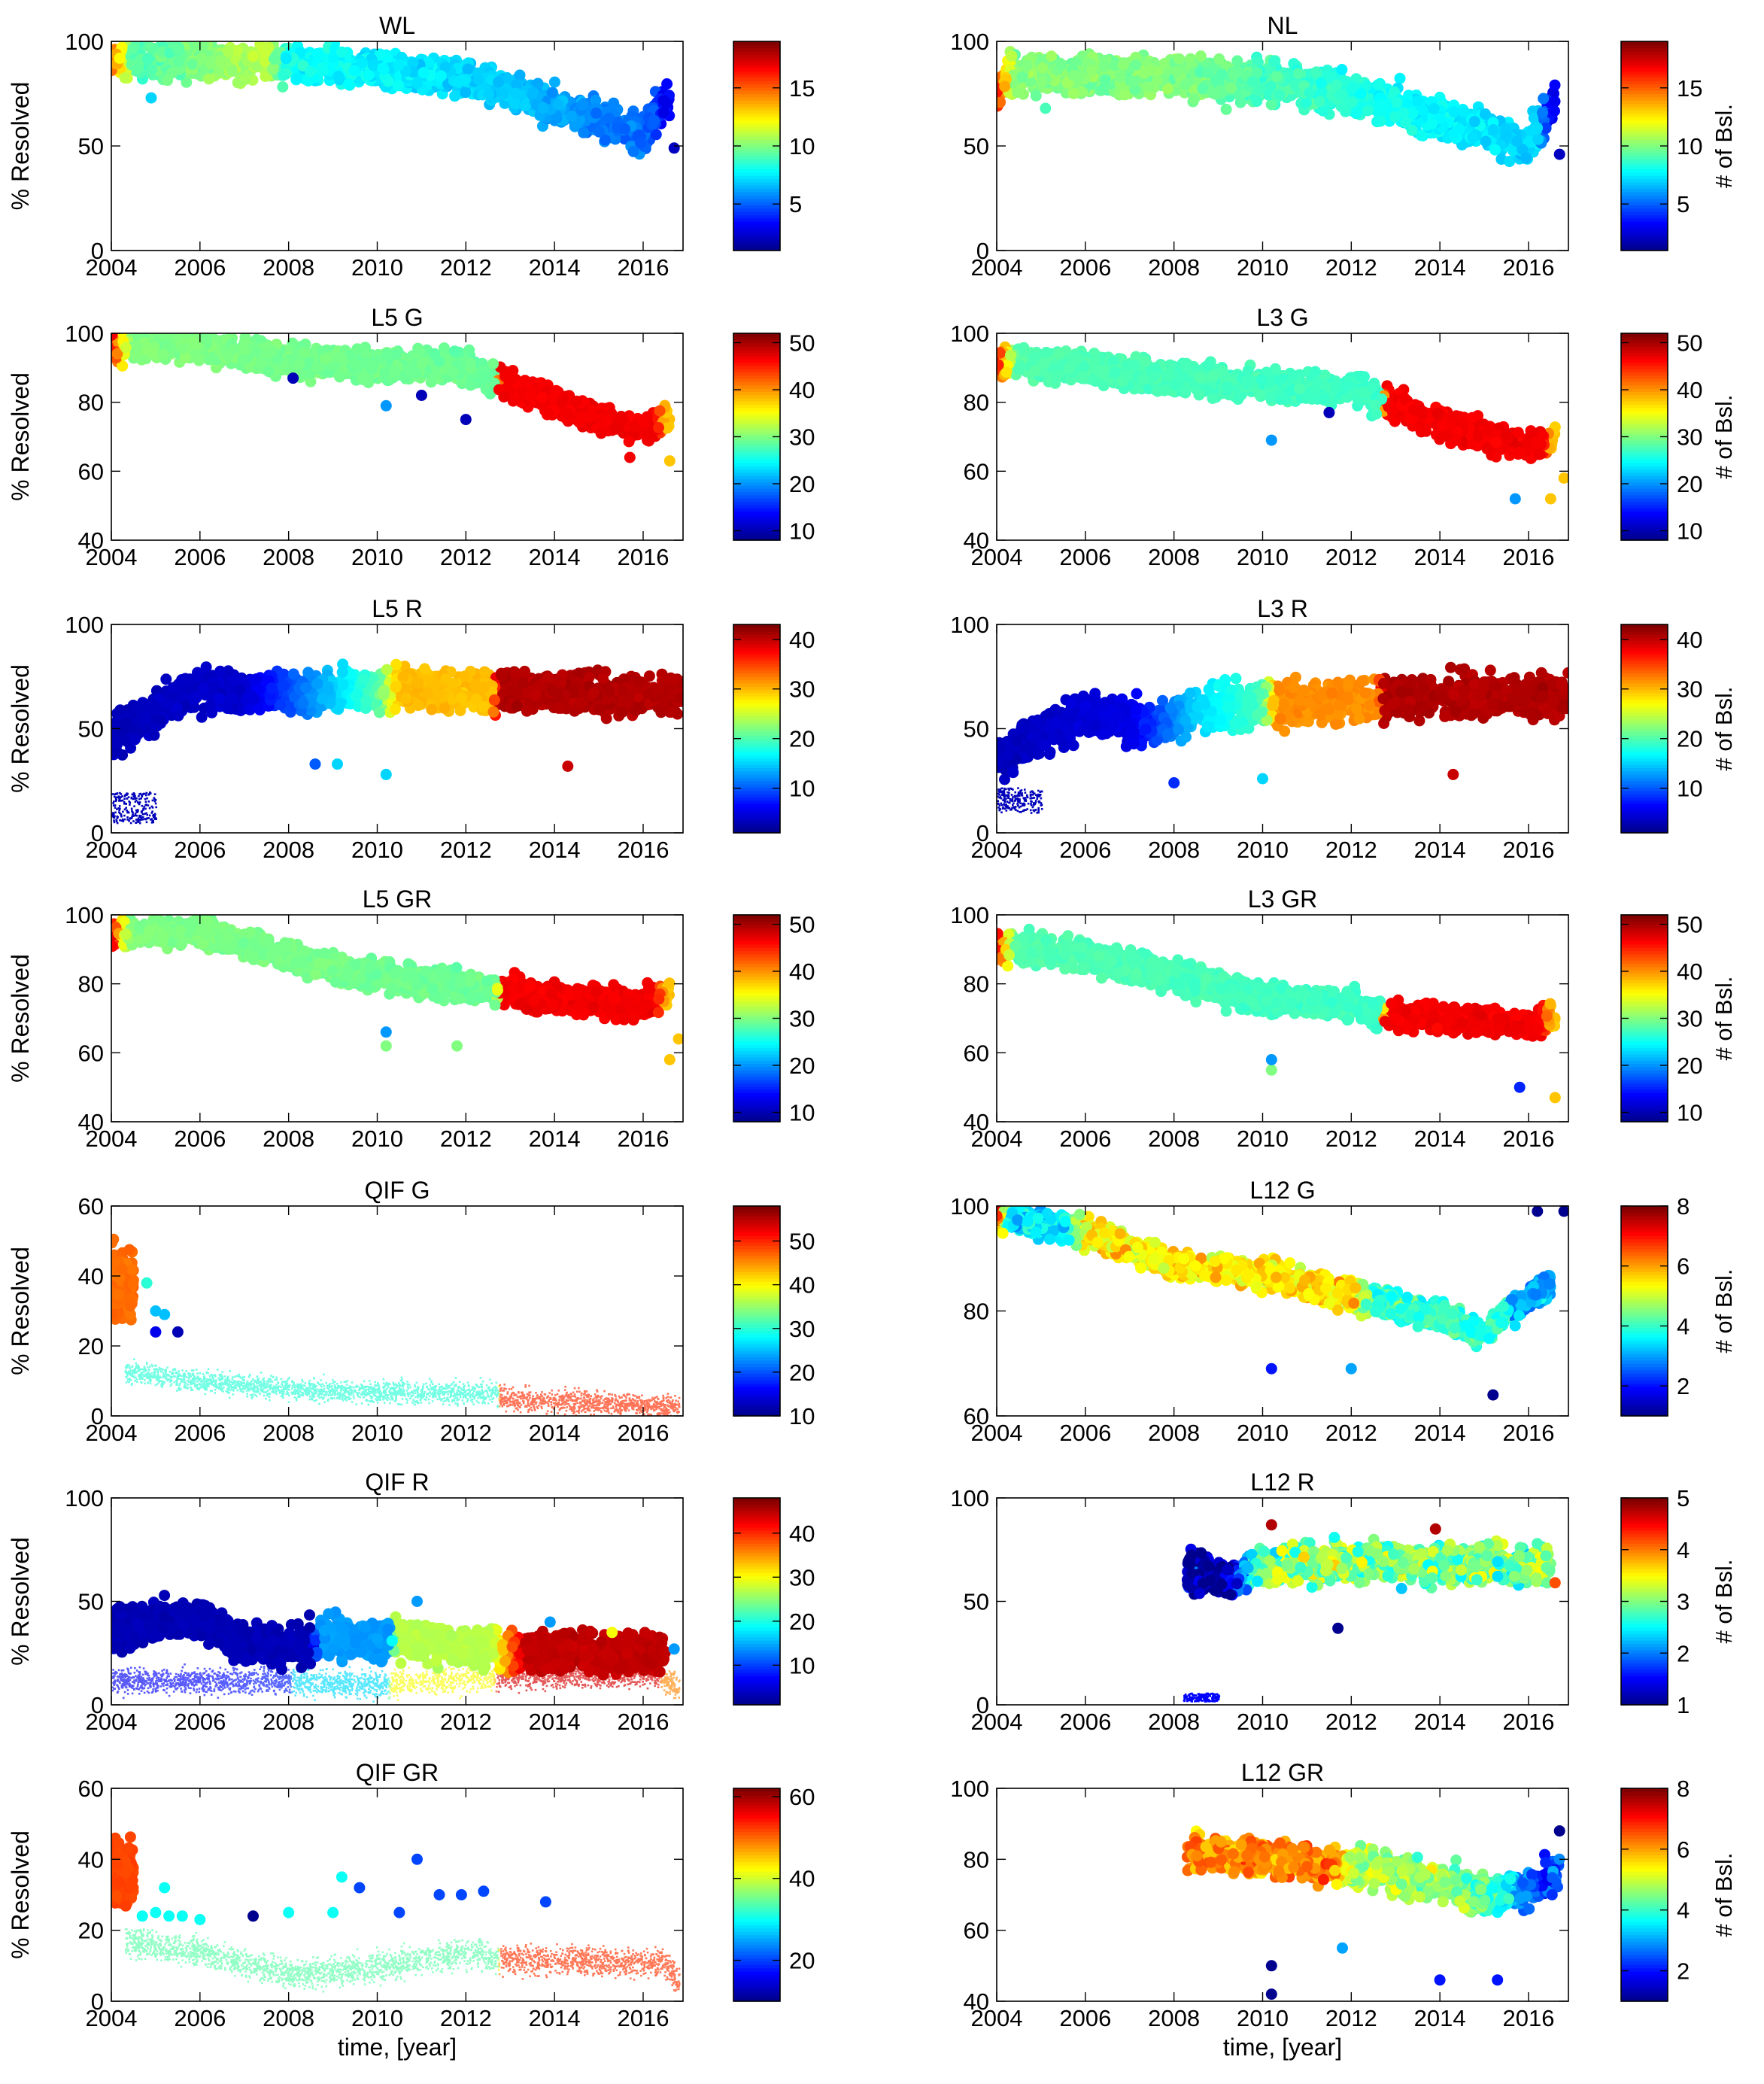 This screenshot has height=2084, width=1764. What do you see at coordinates (1085, 267) in the screenshot?
I see `x-tick-label: 2006` at bounding box center [1085, 267].